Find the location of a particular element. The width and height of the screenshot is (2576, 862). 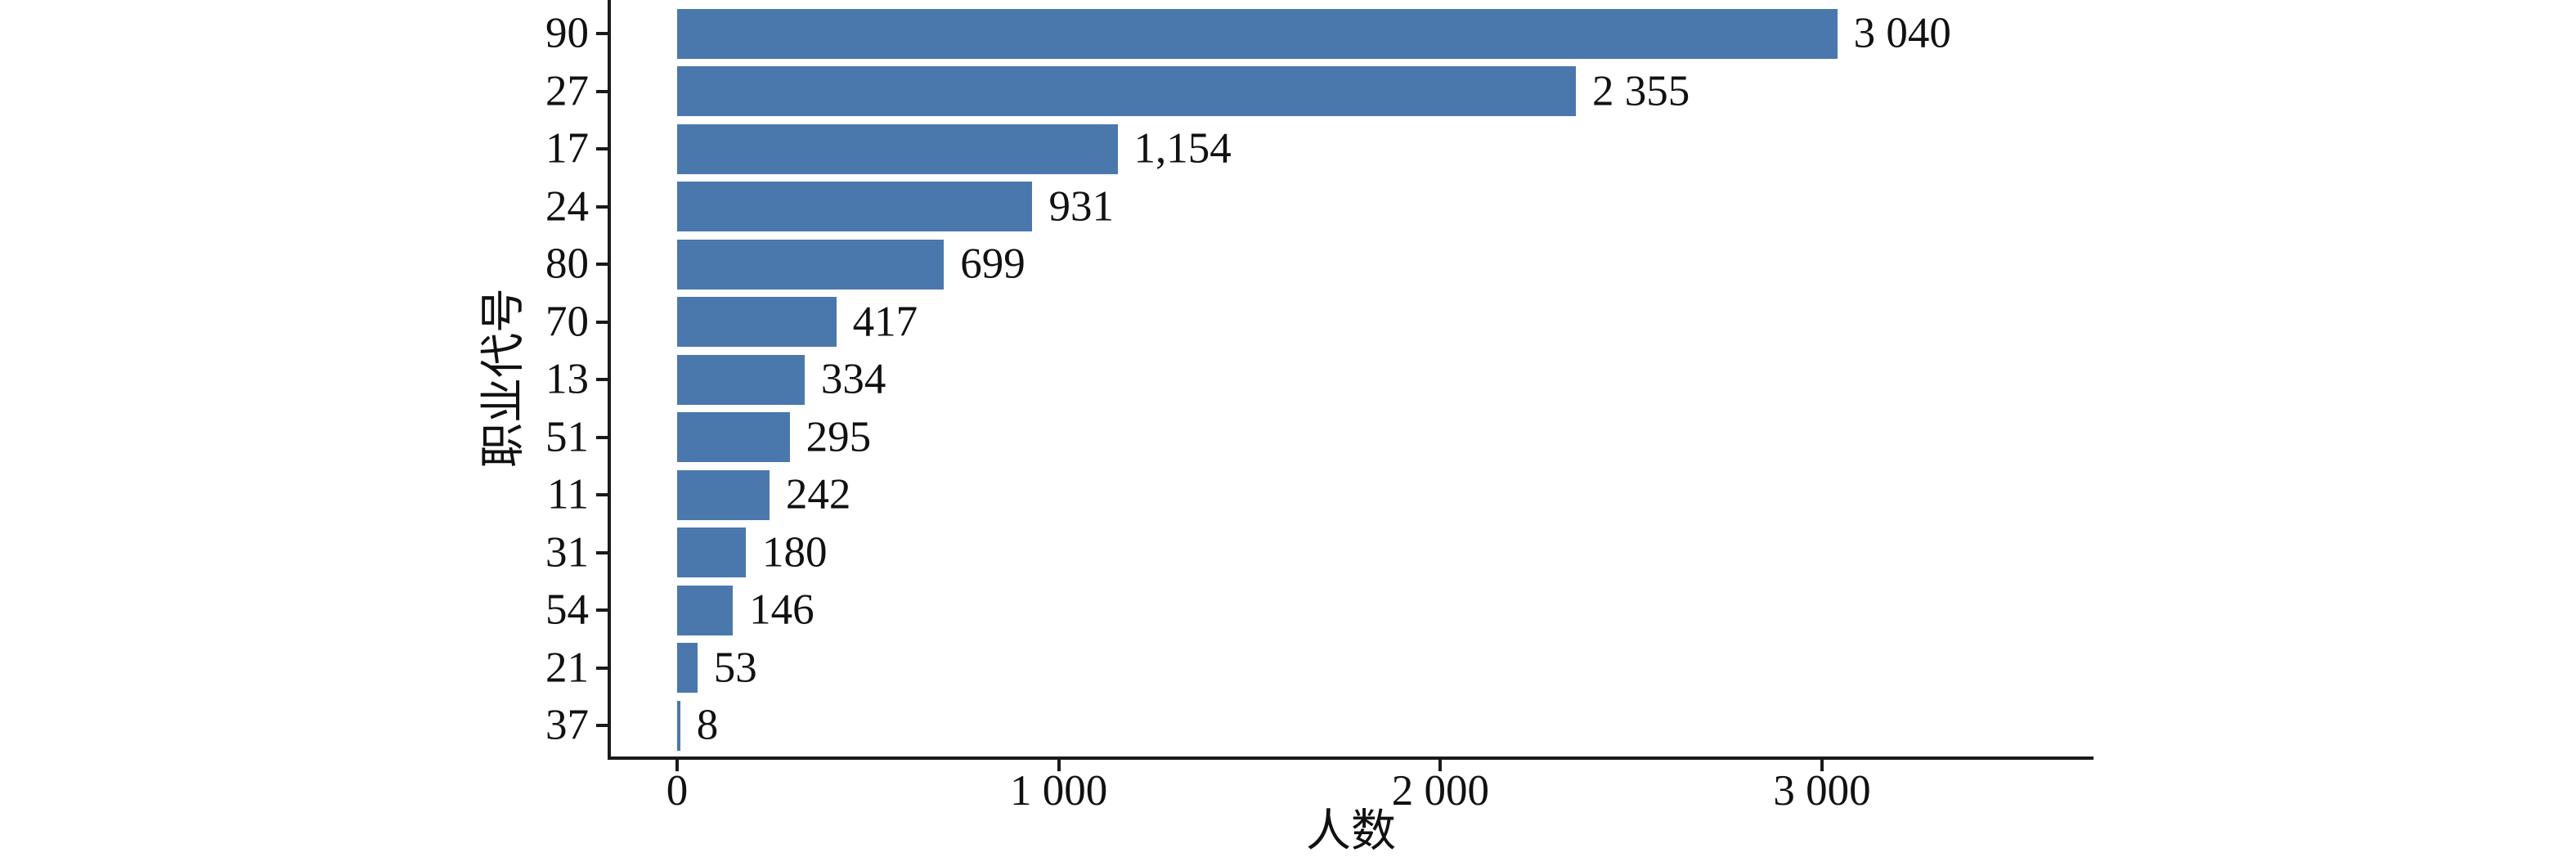

y-tick-label: 31 is located at coordinates (567, 552).